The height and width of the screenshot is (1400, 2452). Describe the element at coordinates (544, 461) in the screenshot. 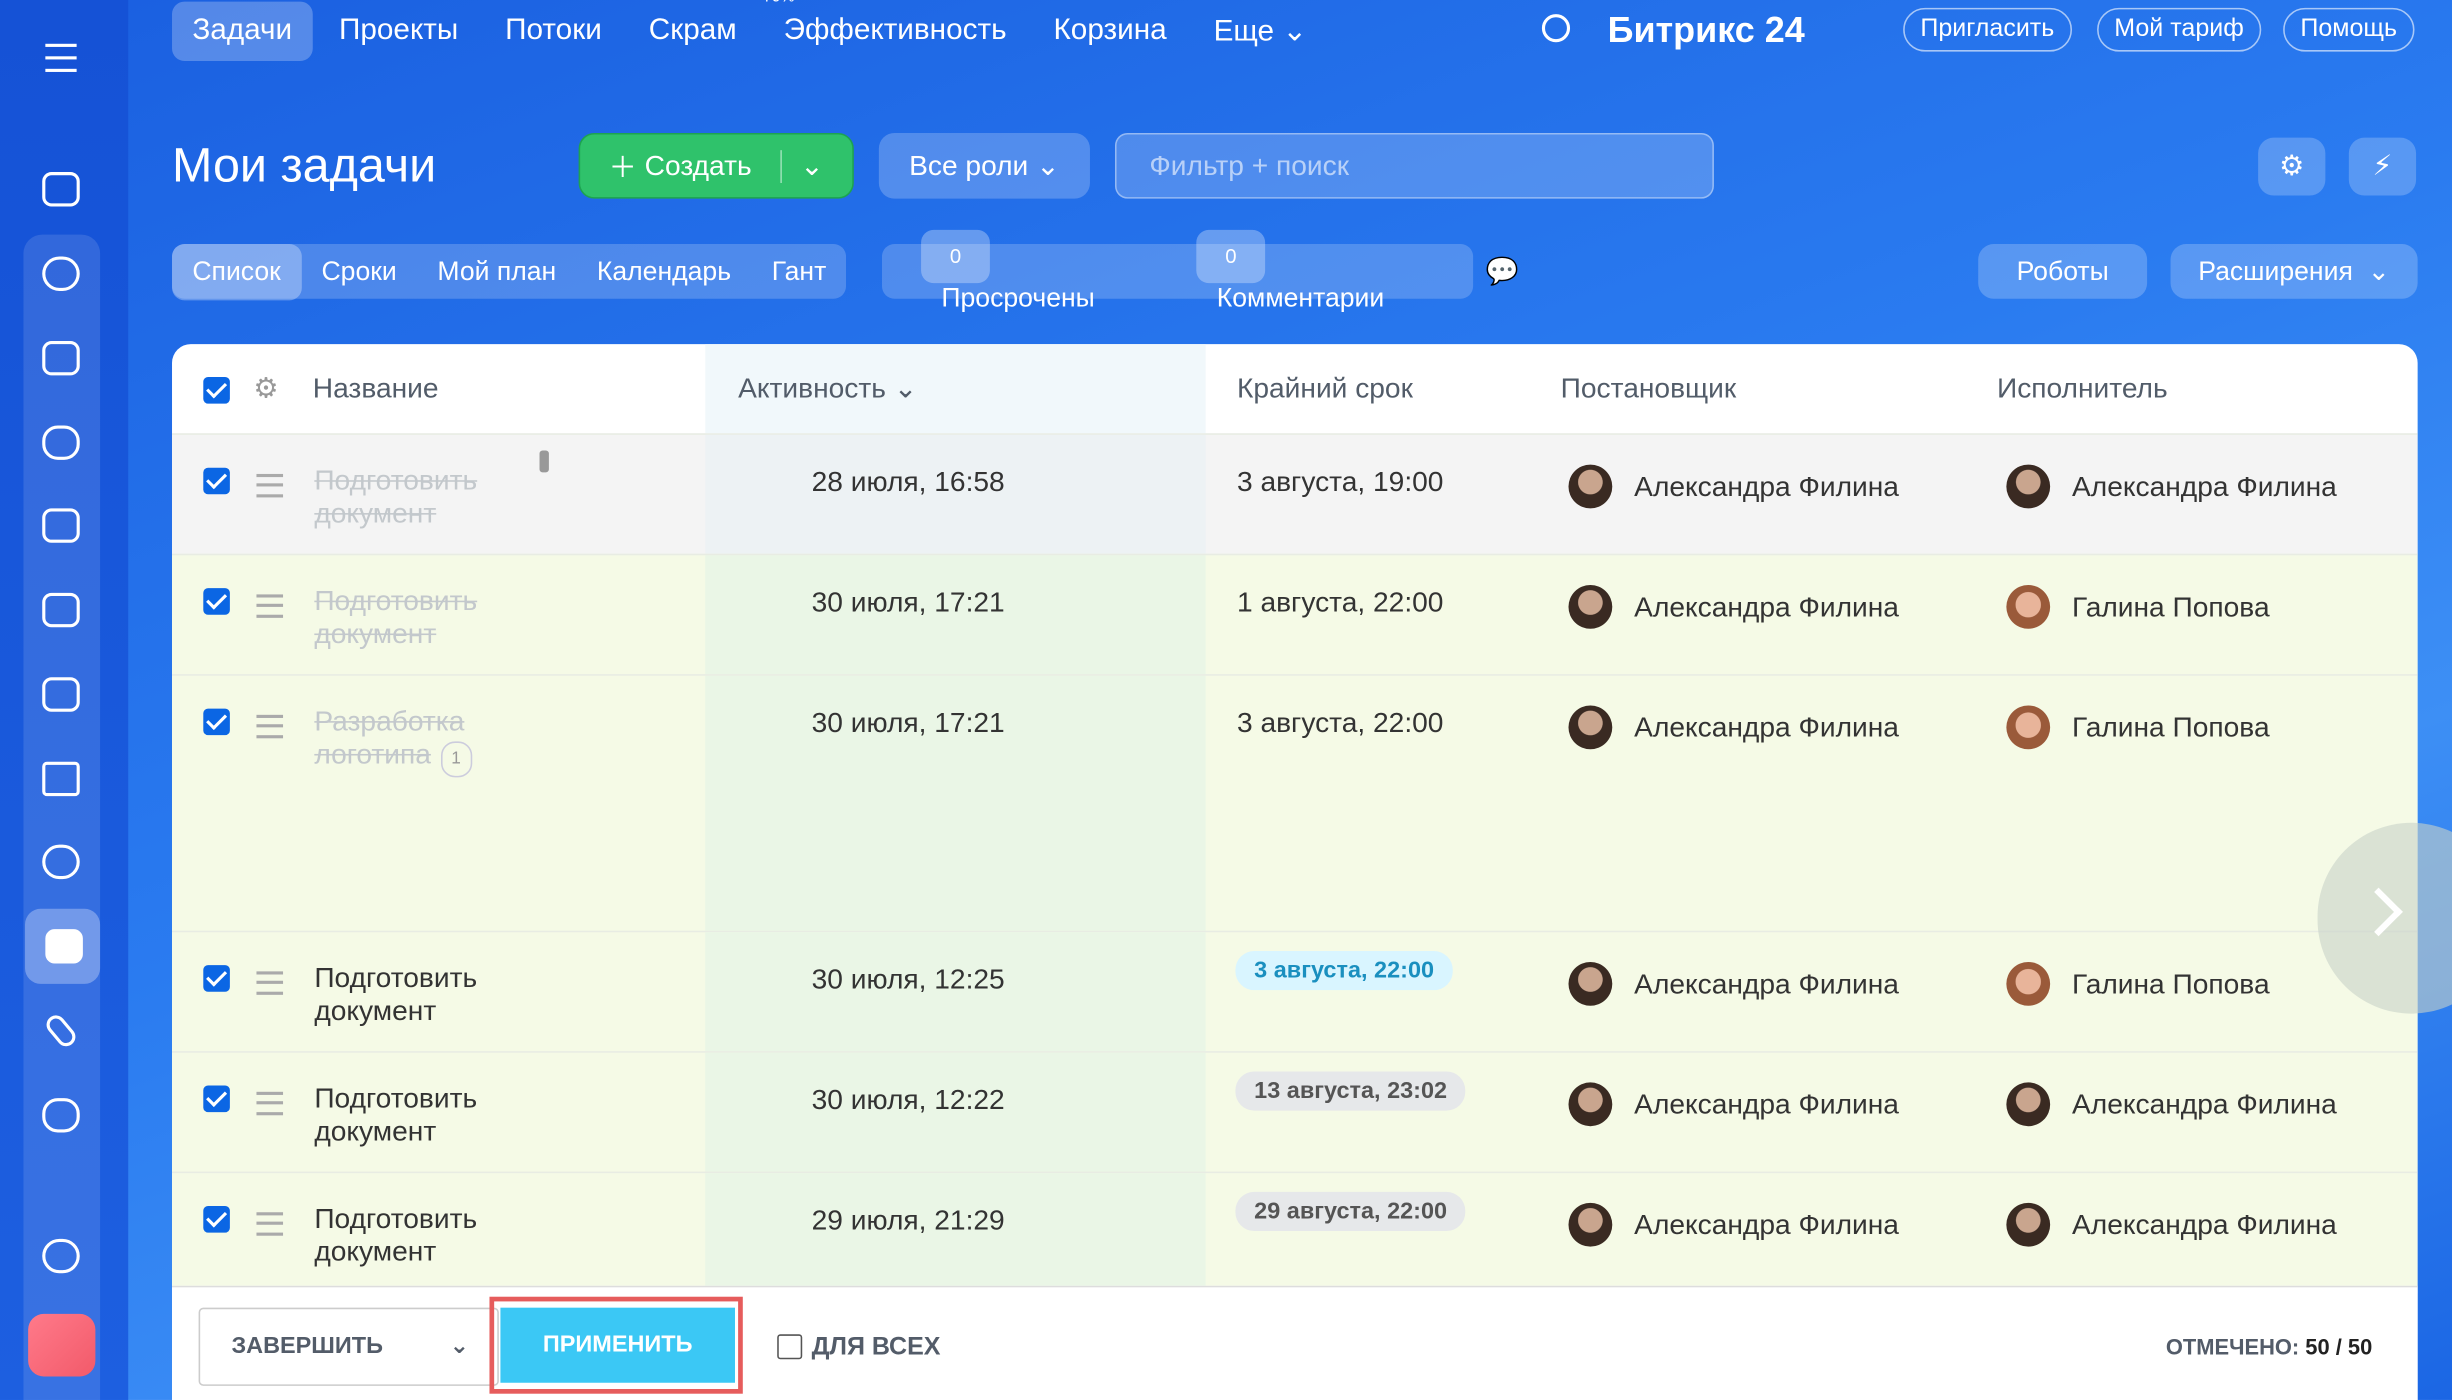

I see `pin-icon` at that location.